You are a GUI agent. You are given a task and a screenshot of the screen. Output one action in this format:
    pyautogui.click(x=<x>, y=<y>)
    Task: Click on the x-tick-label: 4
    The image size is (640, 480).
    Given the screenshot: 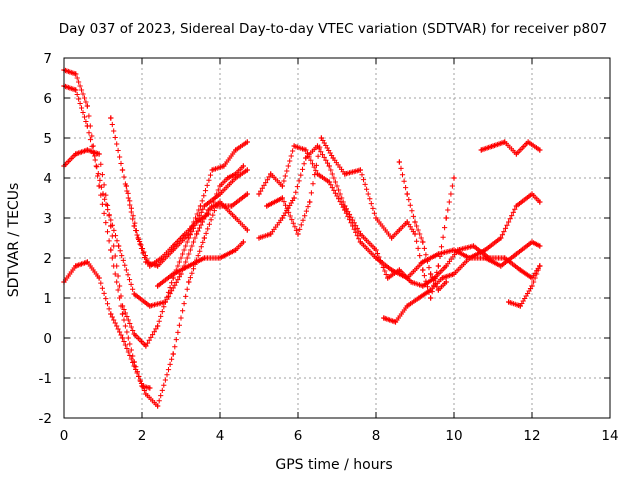 What is the action you would take?
    pyautogui.click(x=220, y=436)
    